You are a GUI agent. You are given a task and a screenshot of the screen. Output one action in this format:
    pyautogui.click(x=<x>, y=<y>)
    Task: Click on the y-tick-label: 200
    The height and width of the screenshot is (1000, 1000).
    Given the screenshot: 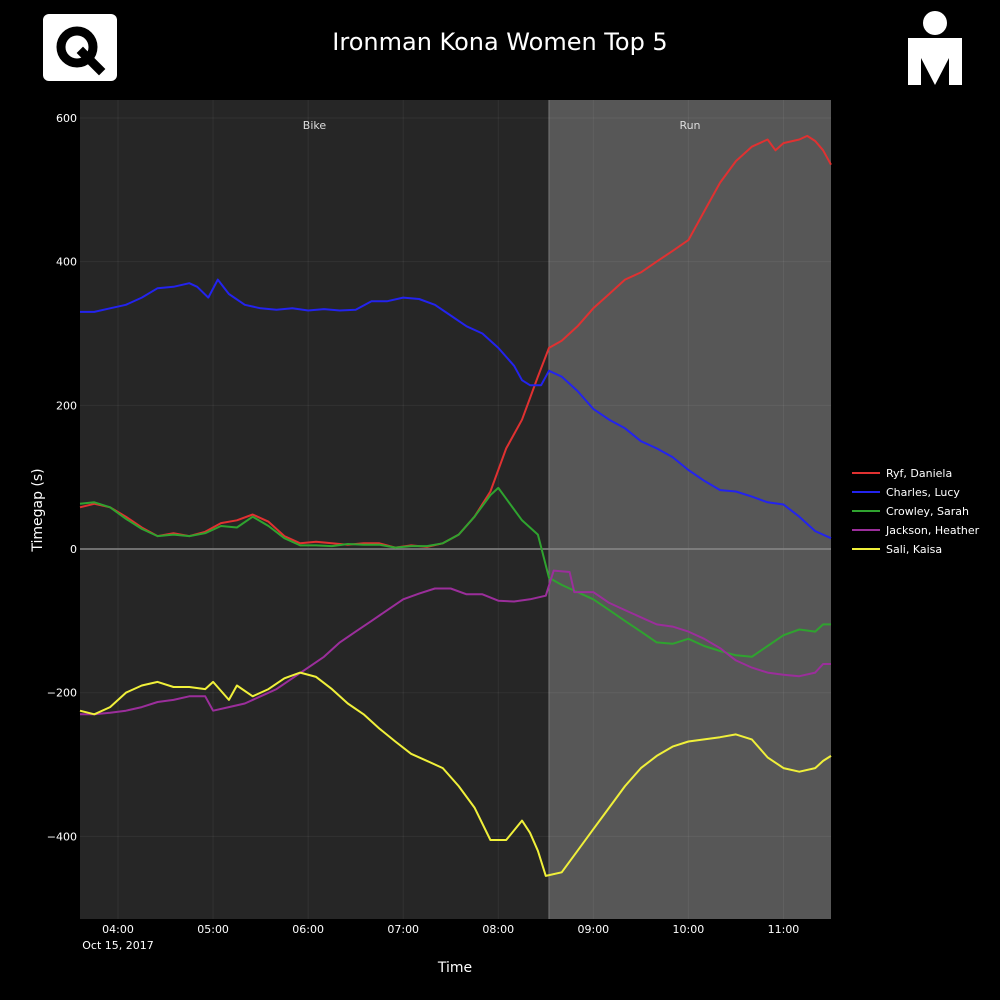 What is the action you would take?
    pyautogui.click(x=66, y=405)
    